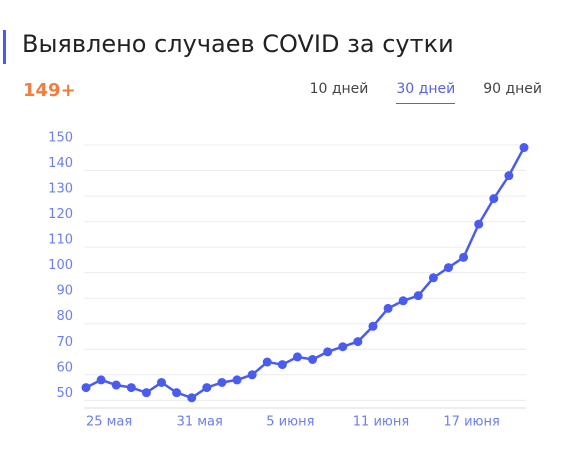 The height and width of the screenshot is (456, 562). What do you see at coordinates (60, 189) in the screenshot?
I see `y-tick-label: 130` at bounding box center [60, 189].